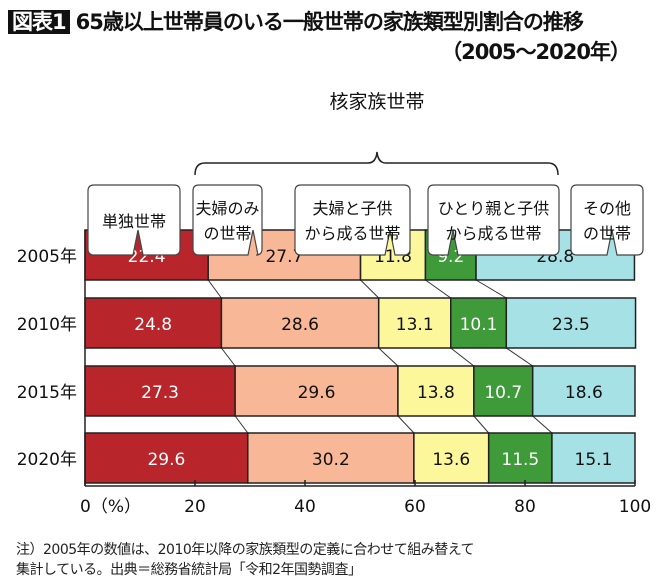 The height and width of the screenshot is (584, 670). What do you see at coordinates (189, 570) in the screenshot?
I see `footnote-line: 集計している。出典＝総務省統計局「令和2年国勢調査」` at bounding box center [189, 570].